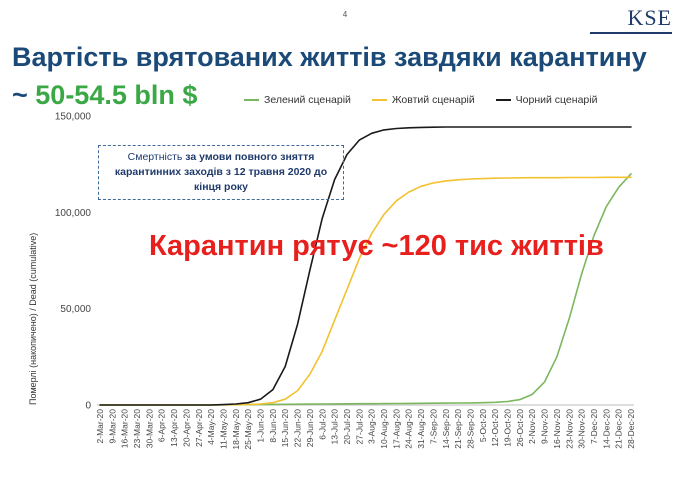 Image resolution: width=690 pixels, height=477 pixels. Describe the element at coordinates (619, 429) in the screenshot. I see `x-tick-label: 21-Dec-20` at that location.